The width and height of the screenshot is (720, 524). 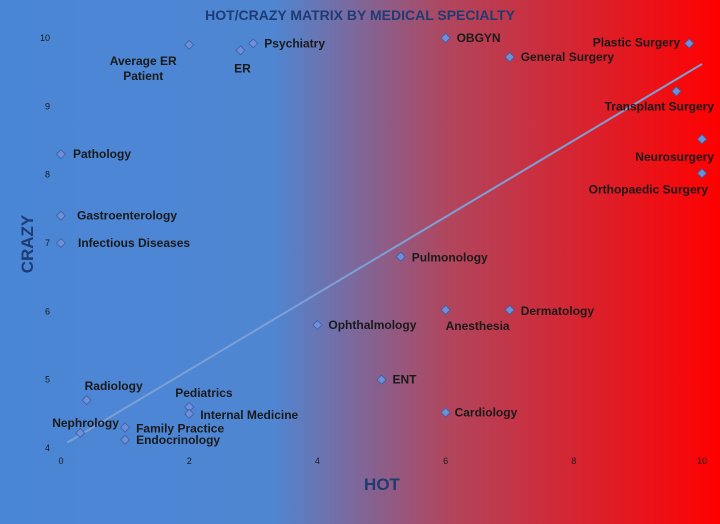 I want to click on x-tick-label: 6, so click(x=445, y=461).